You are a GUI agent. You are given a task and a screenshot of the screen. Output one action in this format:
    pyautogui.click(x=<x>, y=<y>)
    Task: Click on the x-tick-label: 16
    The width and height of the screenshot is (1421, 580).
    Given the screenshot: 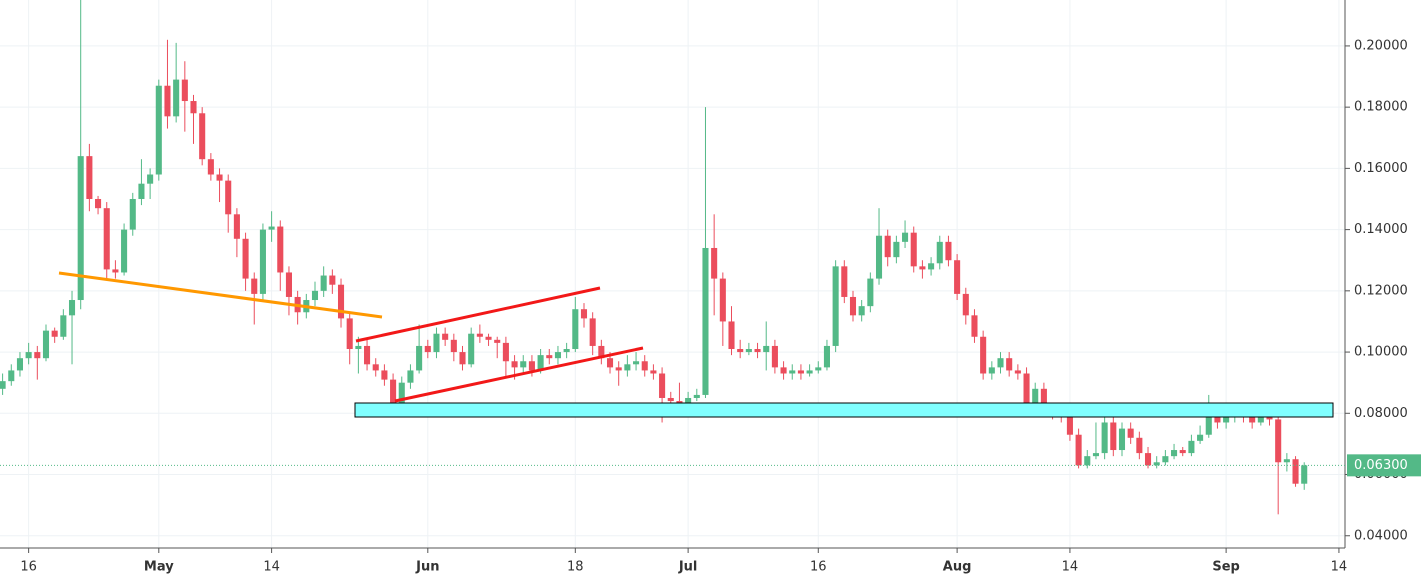 What is the action you would take?
    pyautogui.click(x=28, y=567)
    